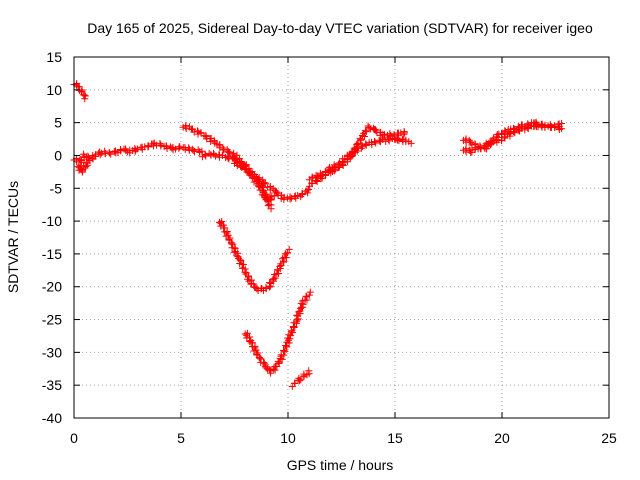 The image size is (640, 480). Describe the element at coordinates (288, 438) in the screenshot. I see `x-tick-label: 10` at that location.